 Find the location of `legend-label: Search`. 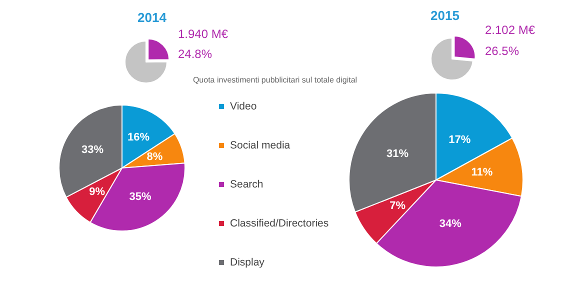

legend-label: Search is located at coordinates (247, 184).